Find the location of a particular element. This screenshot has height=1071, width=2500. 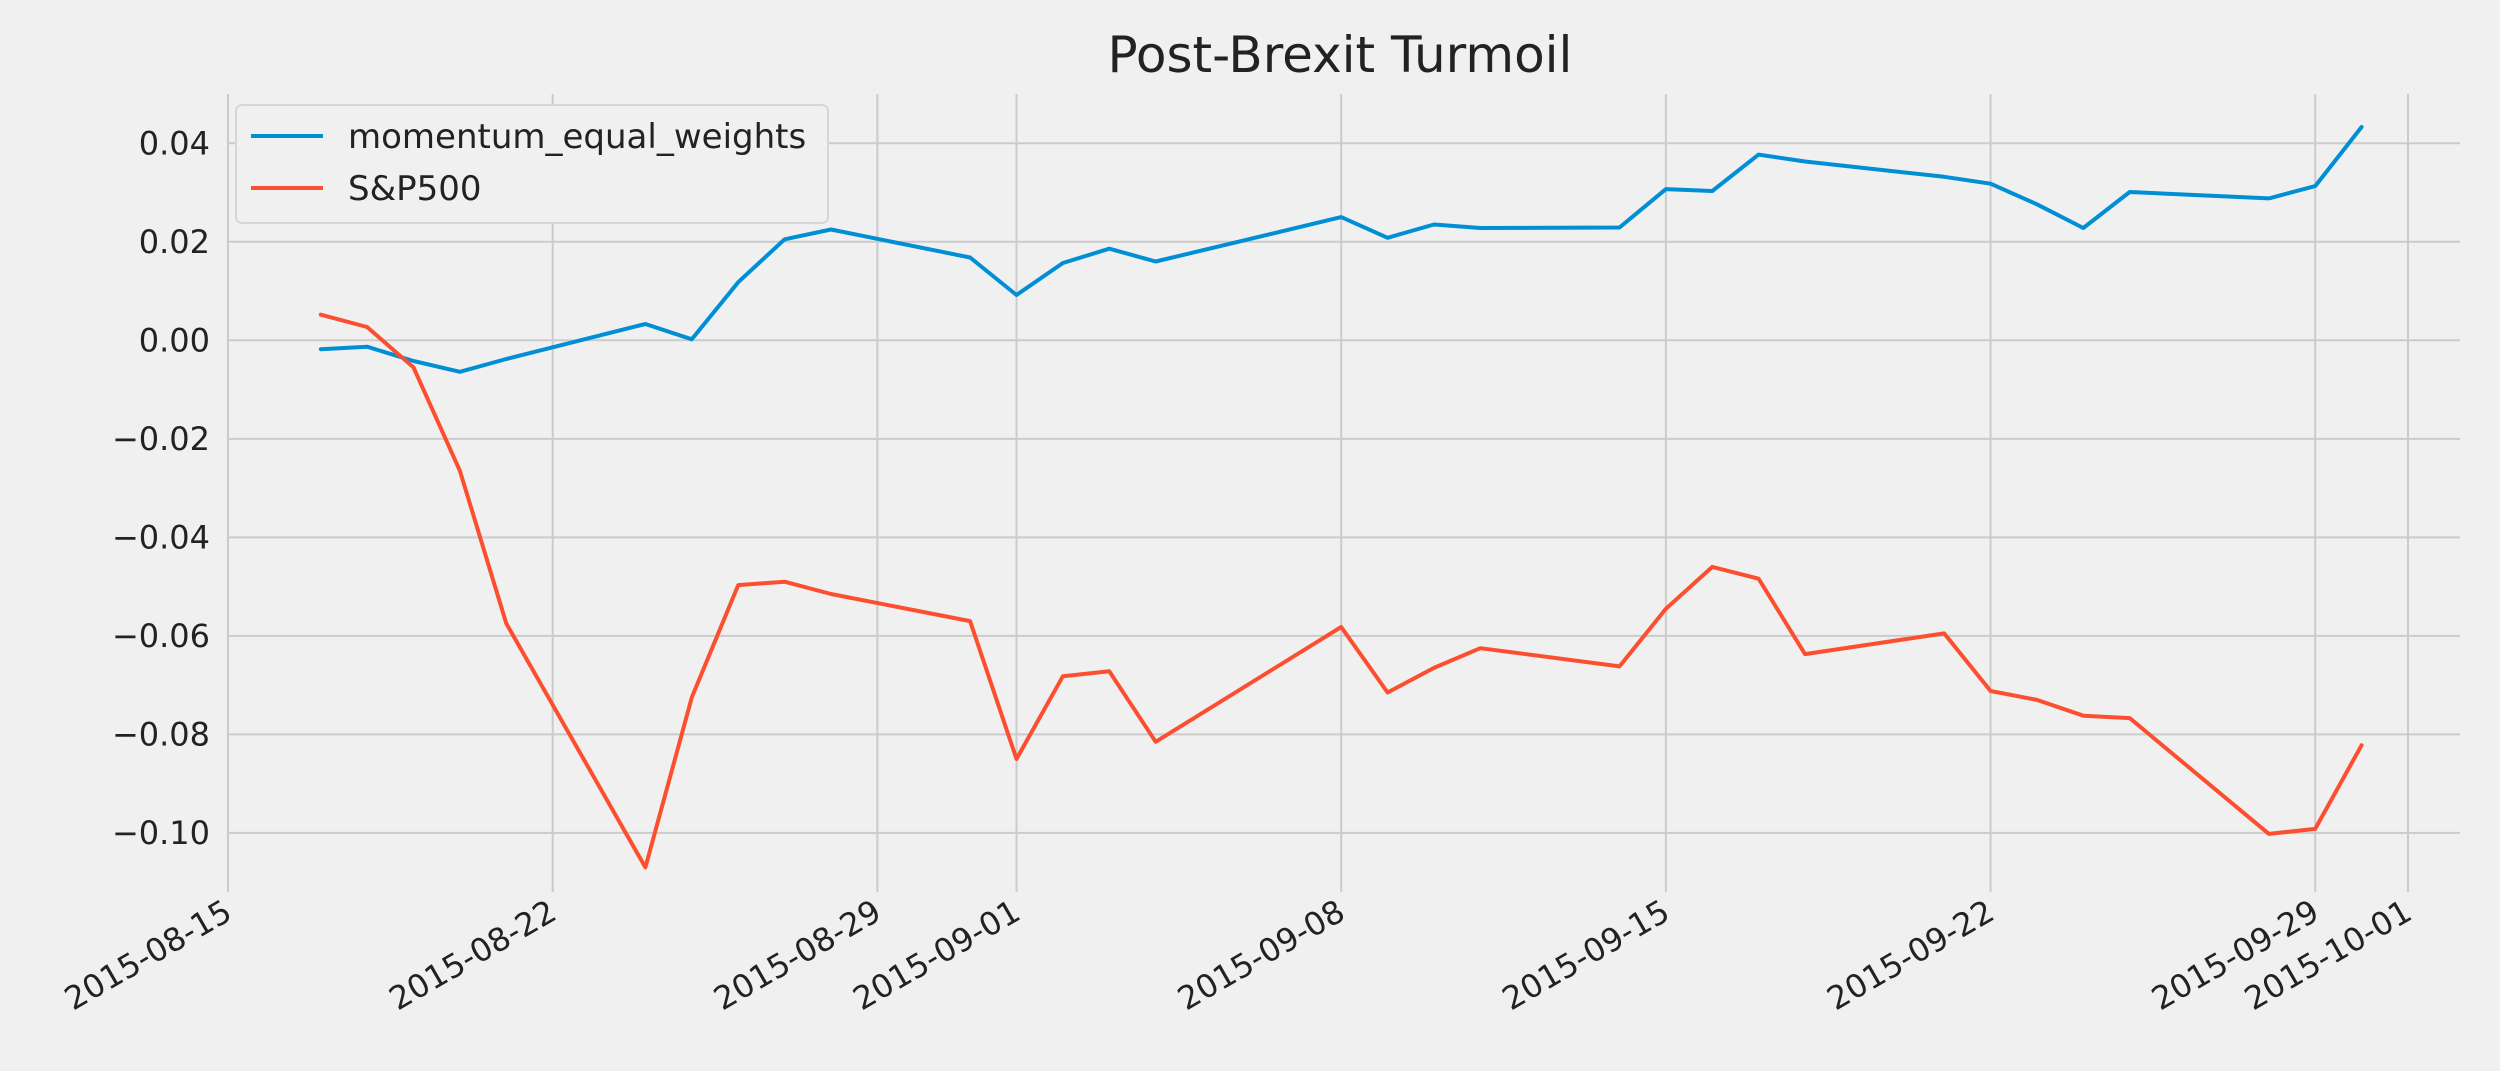

y-tick-label: 0.02 is located at coordinates (174, 242).